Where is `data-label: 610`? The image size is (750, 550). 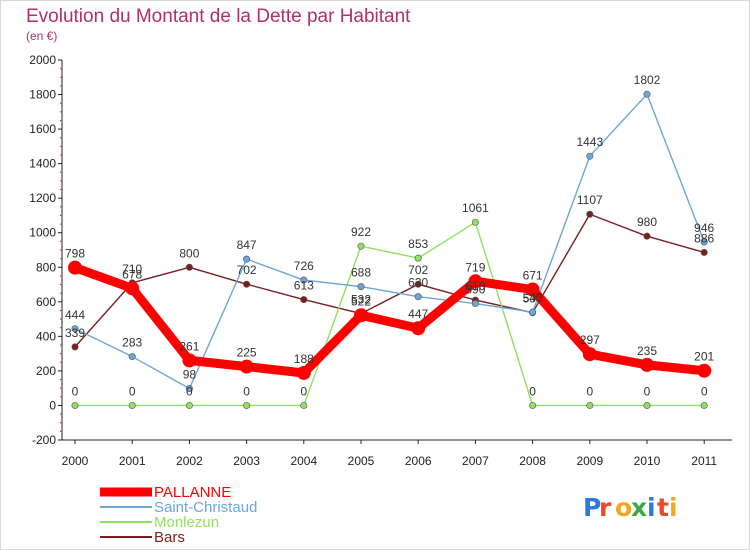
data-label: 610 is located at coordinates (475, 286).